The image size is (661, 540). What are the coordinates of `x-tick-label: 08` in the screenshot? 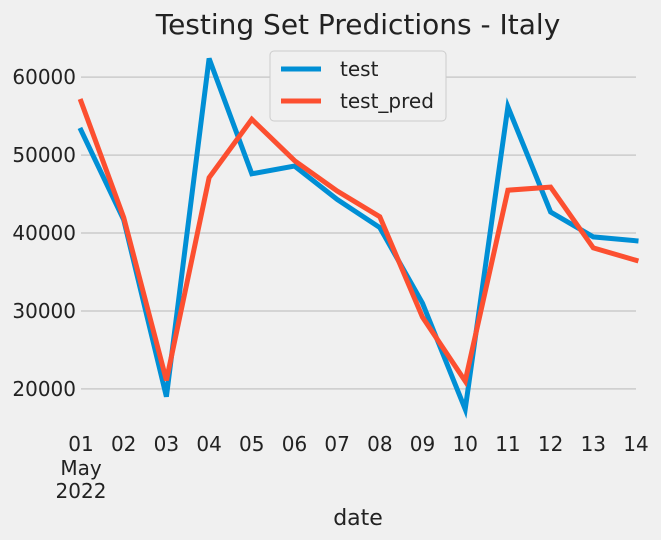 It's located at (379, 444).